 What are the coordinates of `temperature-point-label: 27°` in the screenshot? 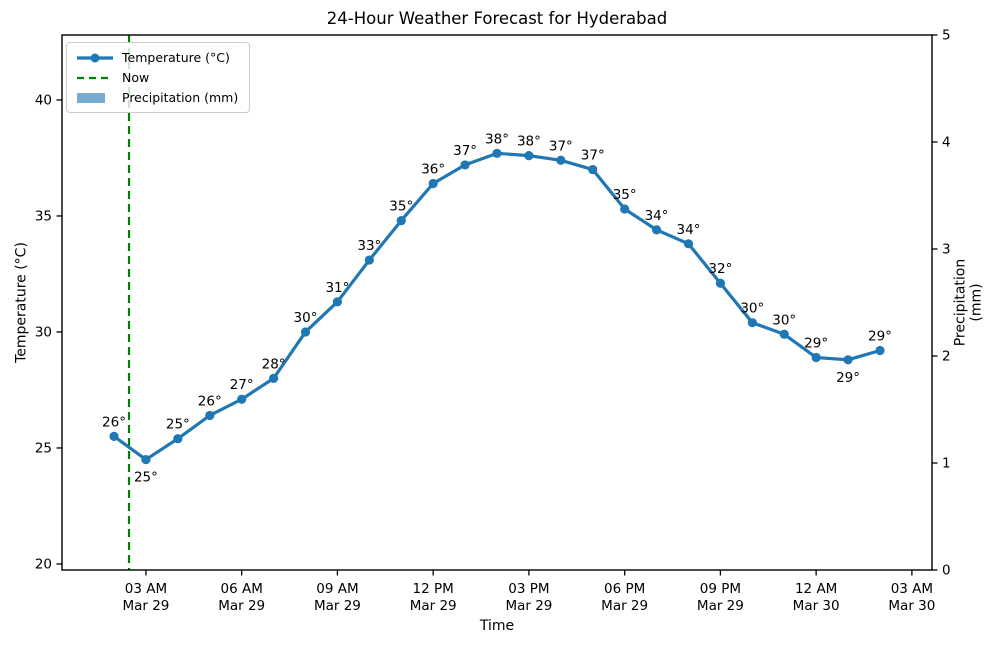 It's located at (242, 385).